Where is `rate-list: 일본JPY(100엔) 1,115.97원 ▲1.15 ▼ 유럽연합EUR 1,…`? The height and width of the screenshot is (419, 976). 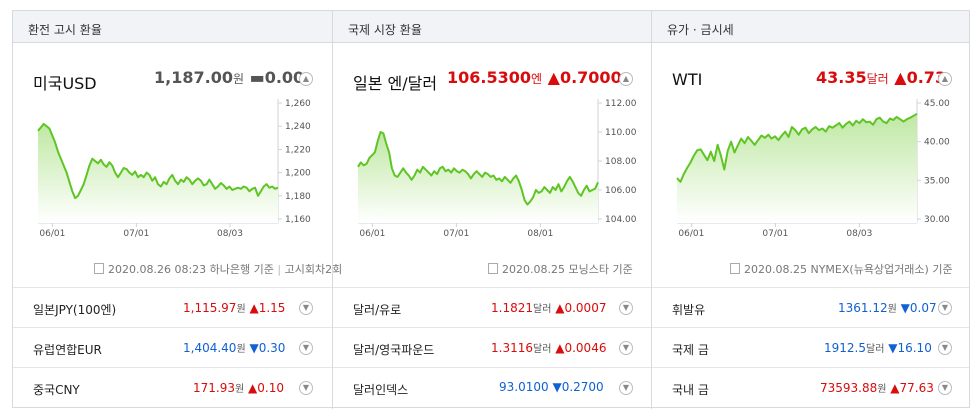
rate-list: 일본JPY(100엔) 1,115.97원 ▲1.15 ▼ 유럽연합EUR 1,… is located at coordinates (172, 347).